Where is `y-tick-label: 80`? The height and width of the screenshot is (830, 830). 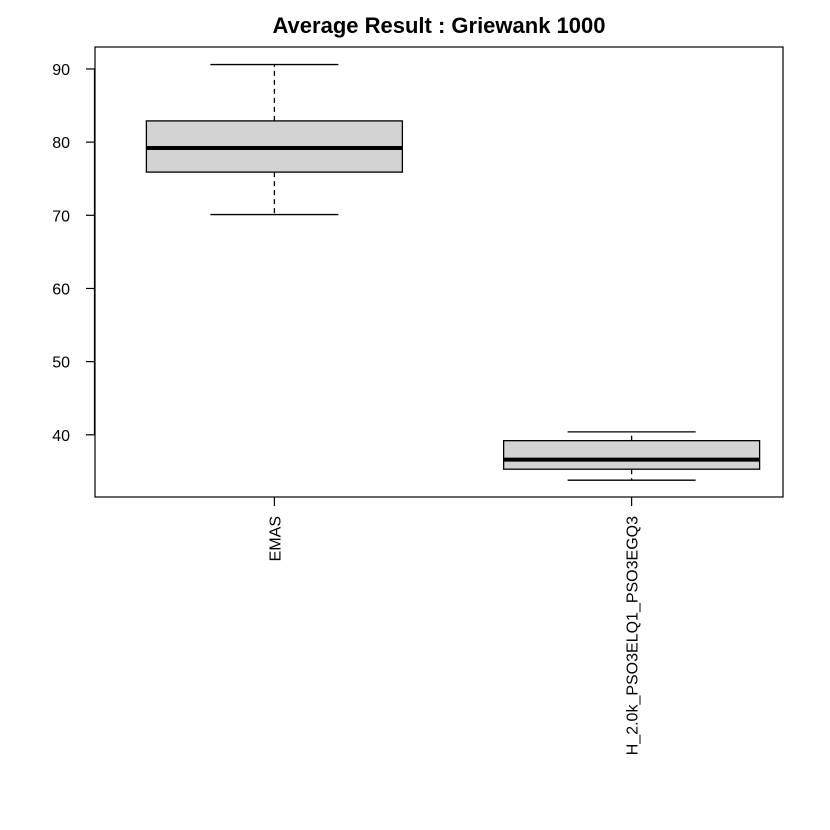 y-tick-label: 80 is located at coordinates (61, 143).